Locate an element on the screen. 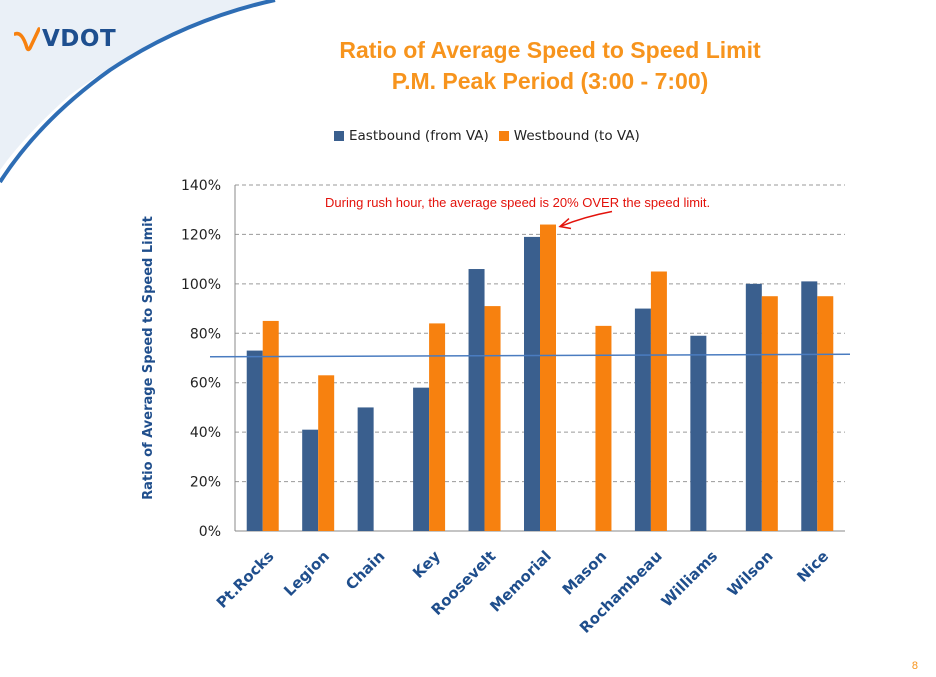 This screenshot has height=677, width=936. page-number: 8 is located at coordinates (914, 666).